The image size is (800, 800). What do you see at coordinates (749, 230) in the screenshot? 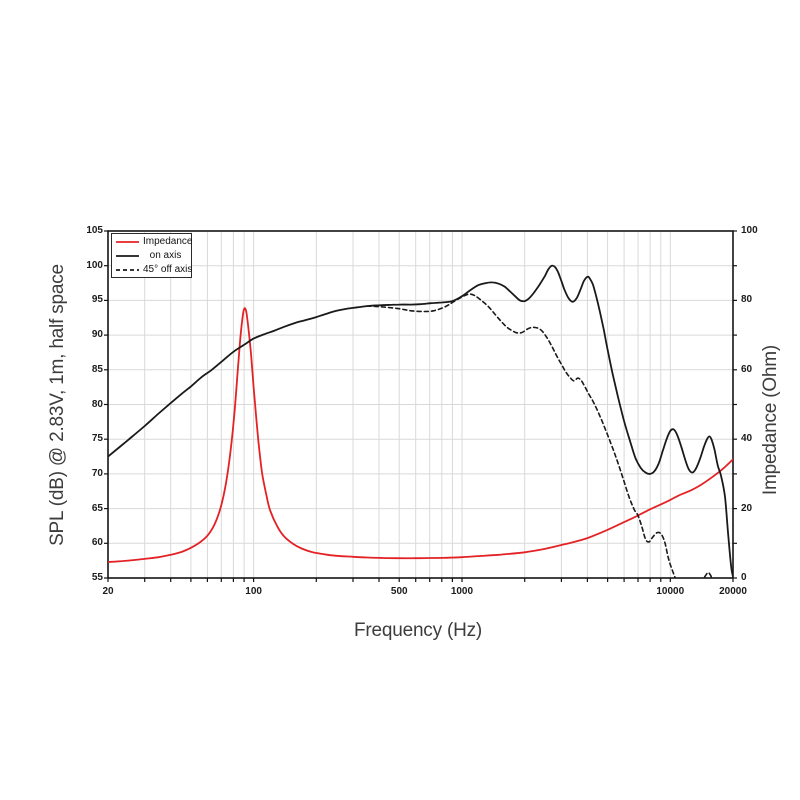
I see `y-right-tick-label: 100` at bounding box center [749, 230].